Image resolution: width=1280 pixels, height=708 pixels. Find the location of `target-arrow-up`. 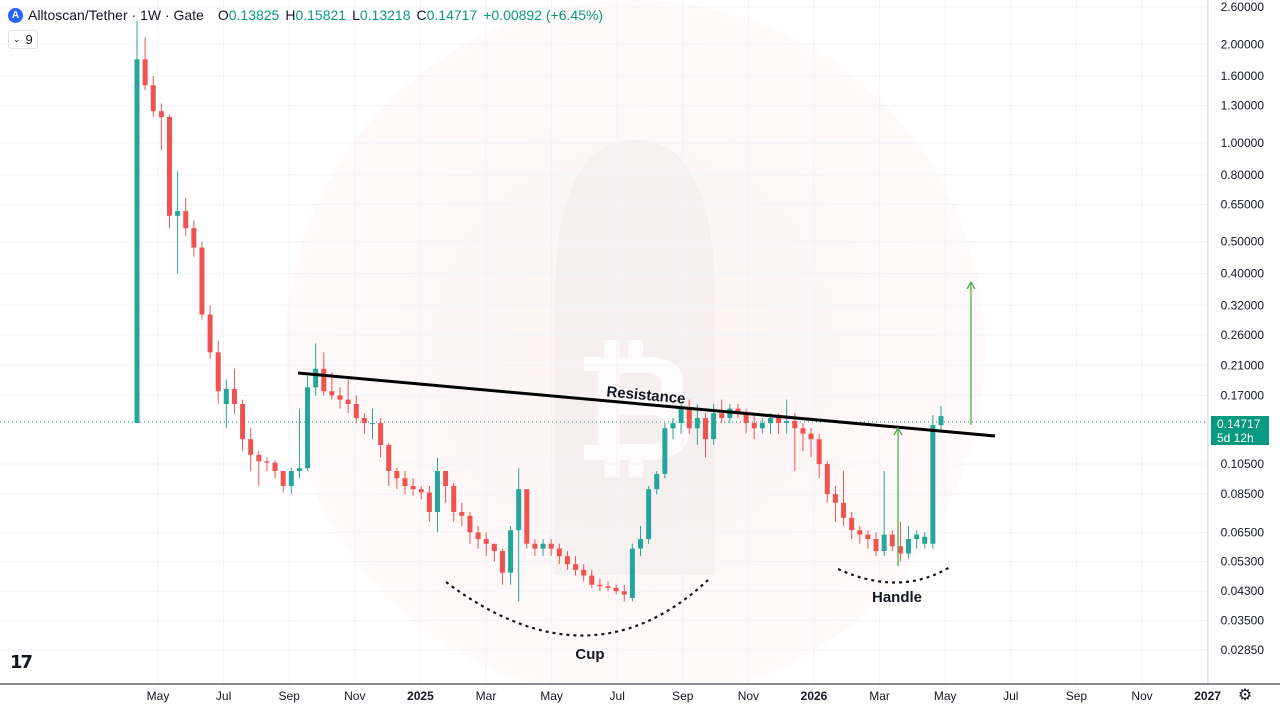

target-arrow-up is located at coordinates (971, 352).